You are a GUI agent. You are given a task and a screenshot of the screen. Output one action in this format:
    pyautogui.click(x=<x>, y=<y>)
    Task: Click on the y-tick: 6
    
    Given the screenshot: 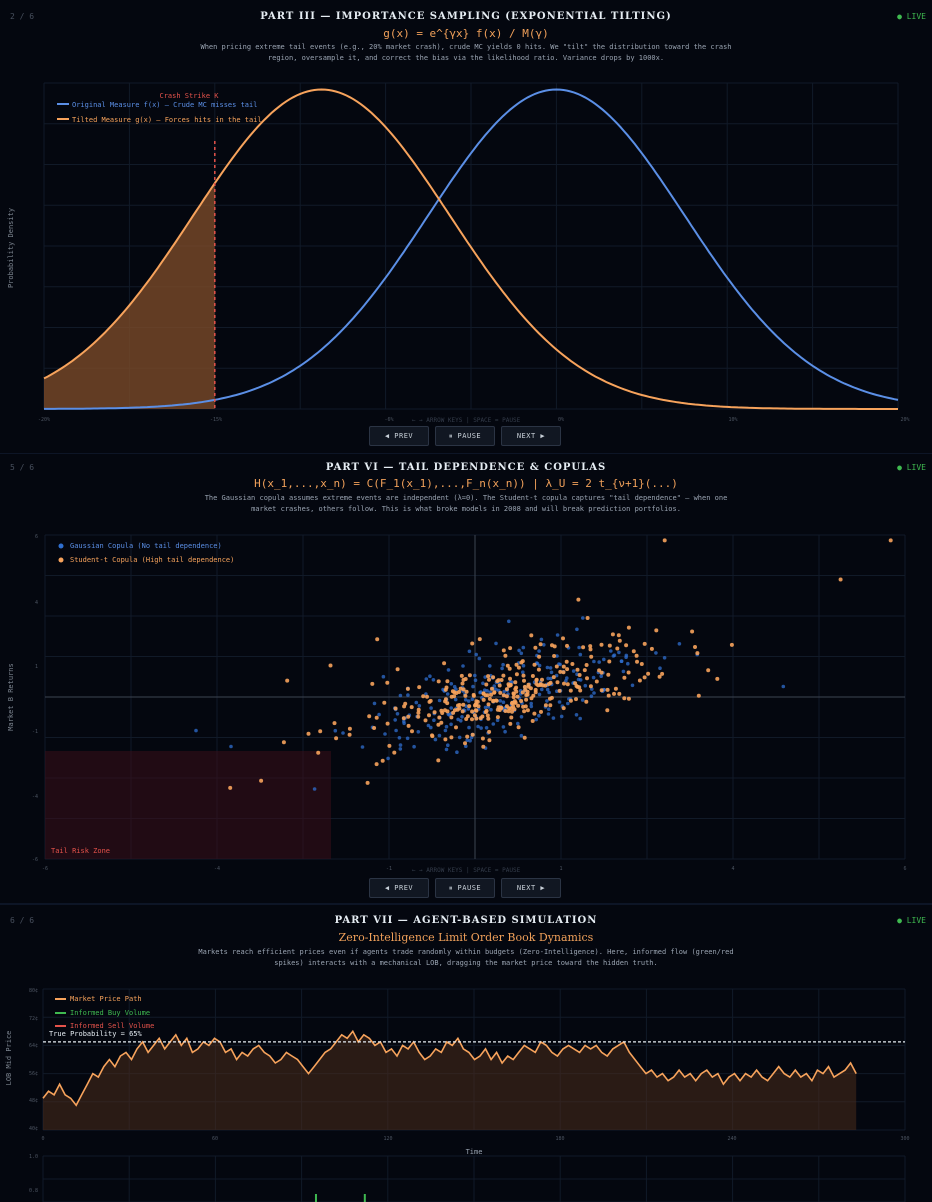 What is the action you would take?
    pyautogui.click(x=36, y=537)
    